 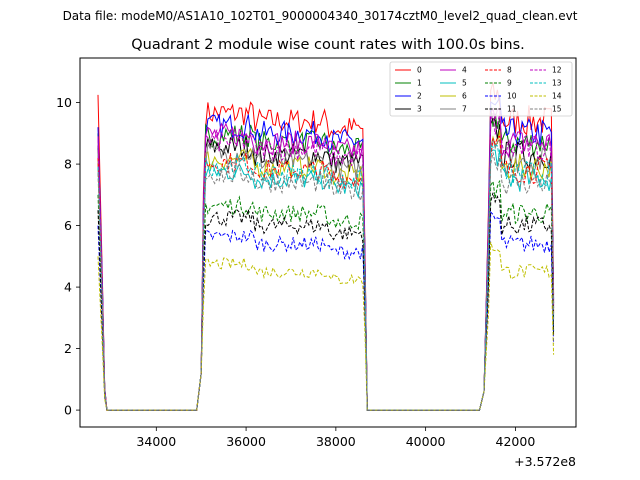 What do you see at coordinates (68, 348) in the screenshot?
I see `y-tick-label: 2` at bounding box center [68, 348].